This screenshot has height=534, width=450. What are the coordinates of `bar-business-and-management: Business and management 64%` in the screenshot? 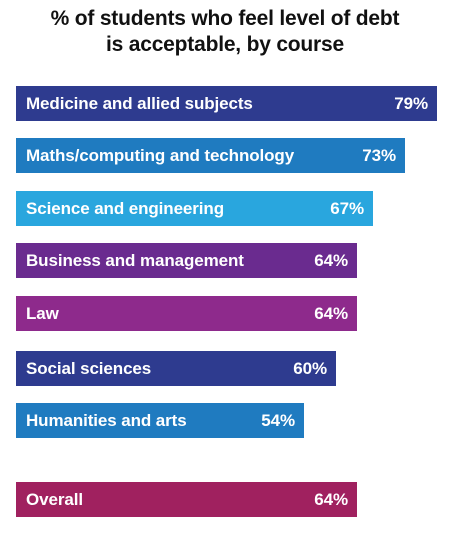 It's located at (186, 260).